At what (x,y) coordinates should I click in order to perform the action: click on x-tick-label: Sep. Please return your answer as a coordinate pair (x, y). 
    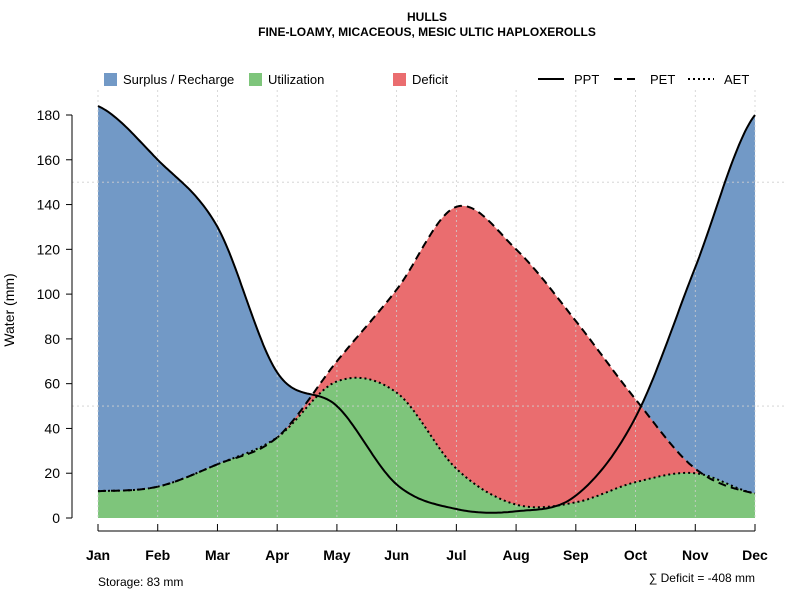
    Looking at the image, I should click on (576, 555).